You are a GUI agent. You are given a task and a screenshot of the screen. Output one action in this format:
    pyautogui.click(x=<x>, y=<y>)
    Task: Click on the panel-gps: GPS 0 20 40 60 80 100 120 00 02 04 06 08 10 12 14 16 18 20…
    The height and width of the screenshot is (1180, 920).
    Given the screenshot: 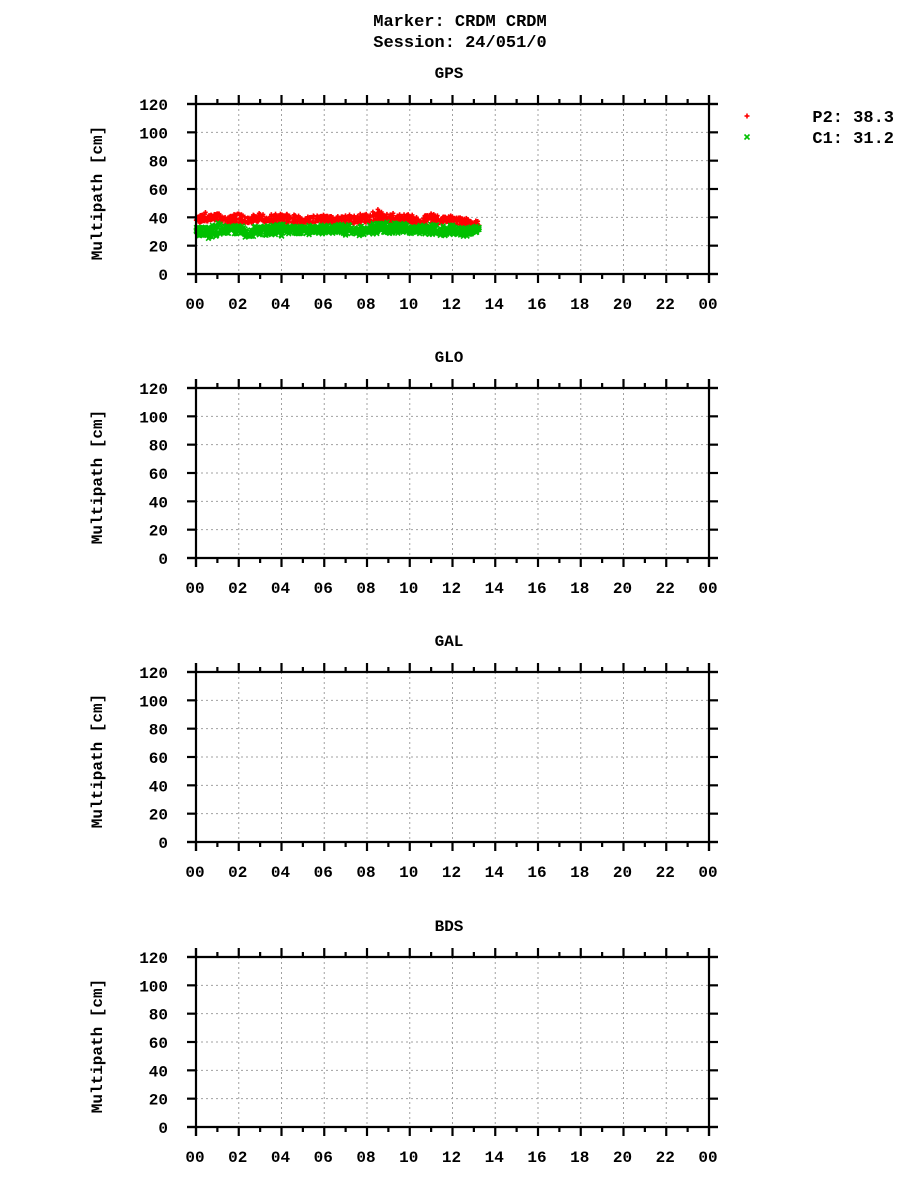 What is the action you would take?
    pyautogui.click(x=403, y=189)
    